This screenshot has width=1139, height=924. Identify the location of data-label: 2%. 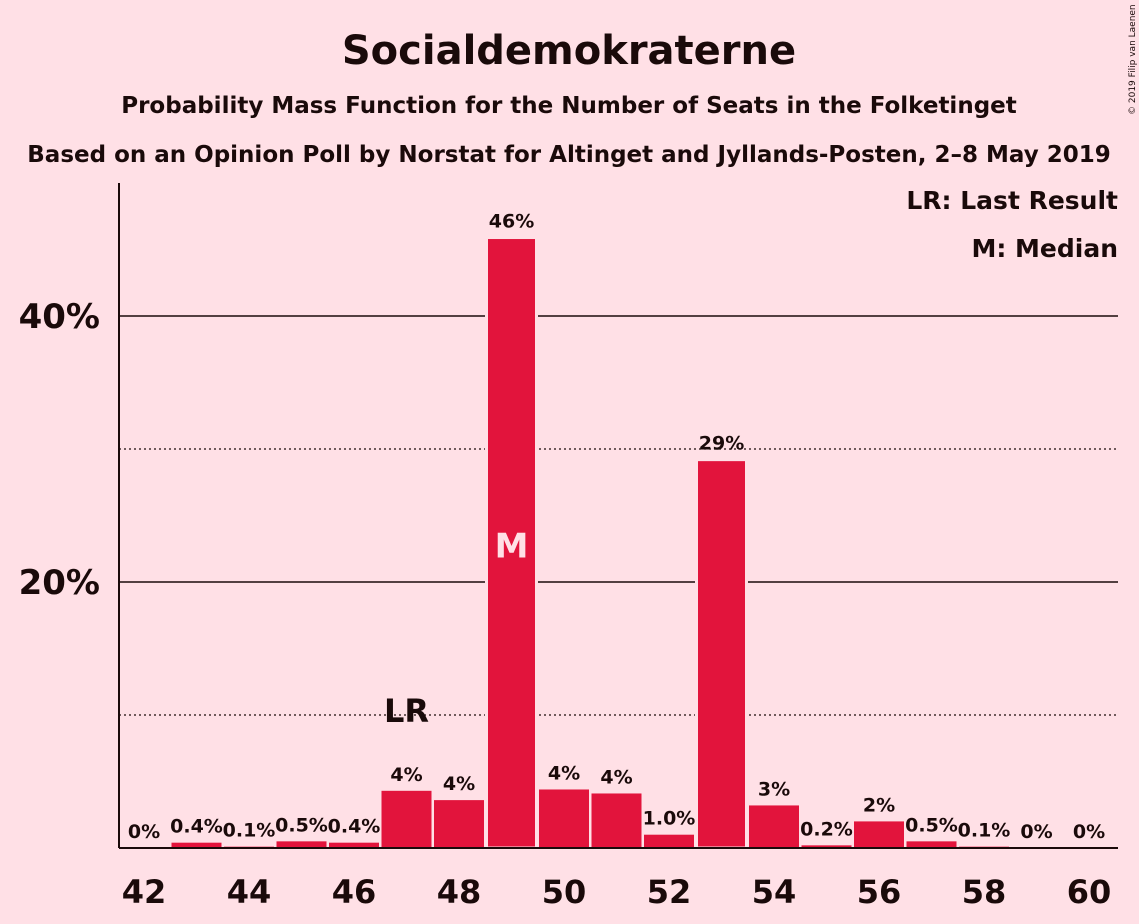
(879, 805).